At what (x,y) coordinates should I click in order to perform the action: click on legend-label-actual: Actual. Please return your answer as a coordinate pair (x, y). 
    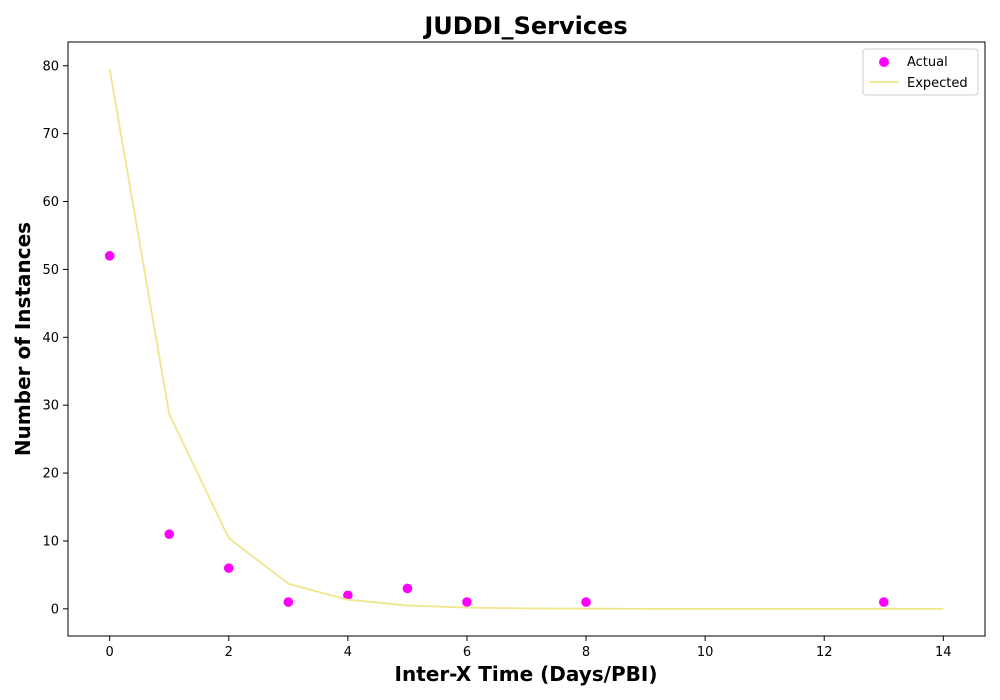
    Looking at the image, I should click on (927, 62).